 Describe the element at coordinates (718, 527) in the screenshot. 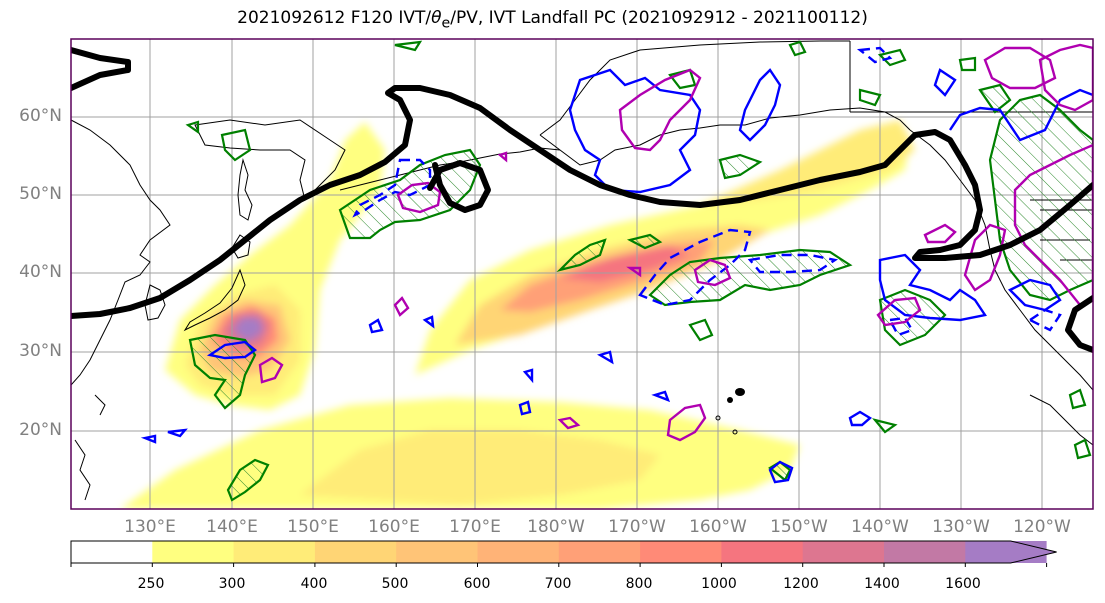

I see `lon-label-160w: 160°W` at that location.